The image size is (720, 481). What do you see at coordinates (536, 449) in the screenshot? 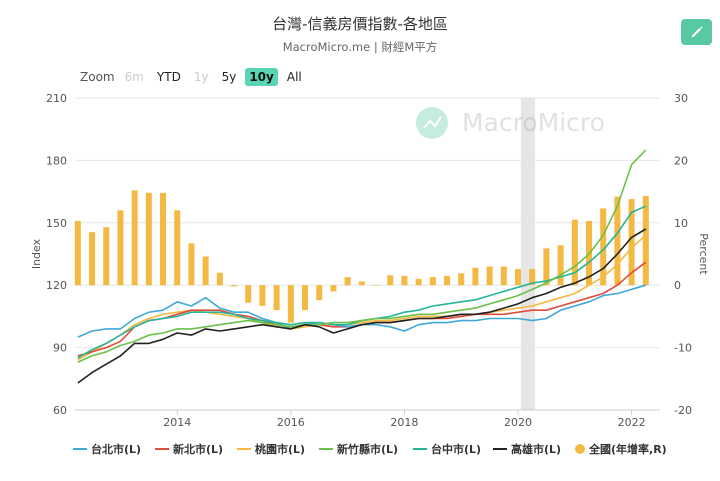
I see `legend-label-kaohsiung: 高雄市(L)` at bounding box center [536, 449].